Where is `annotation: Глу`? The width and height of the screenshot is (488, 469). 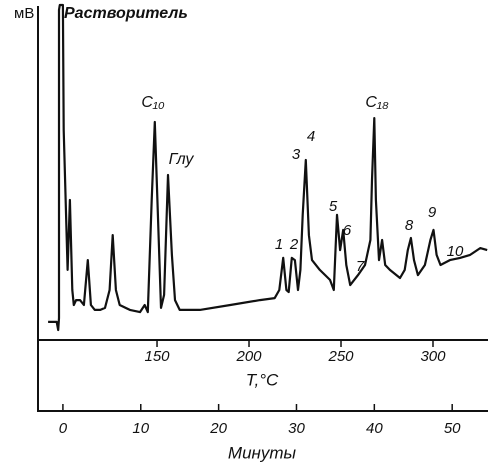 annotation: Глу is located at coordinates (182, 159).